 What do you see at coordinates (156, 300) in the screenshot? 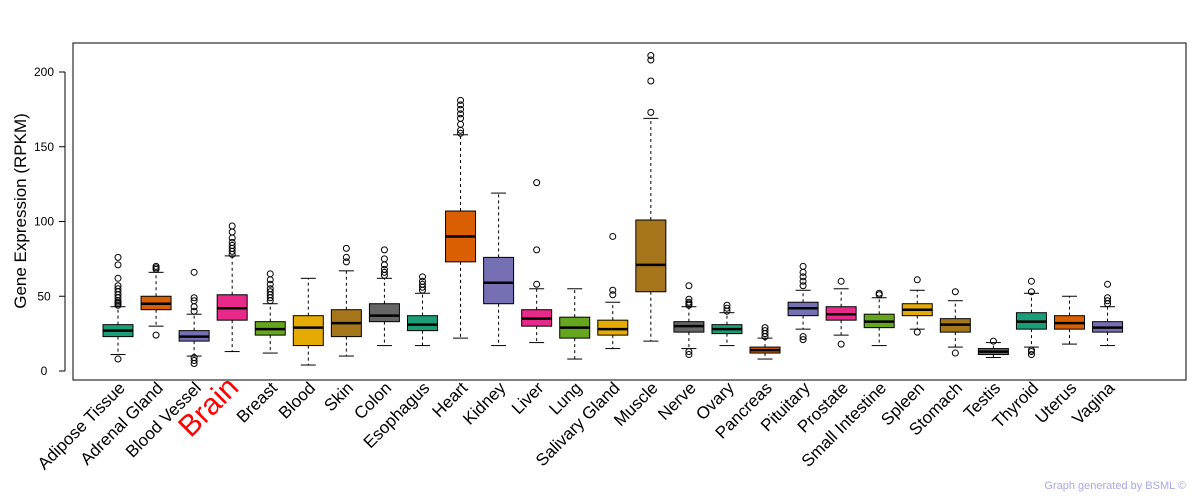
I see `box-adrenal-gland` at bounding box center [156, 300].